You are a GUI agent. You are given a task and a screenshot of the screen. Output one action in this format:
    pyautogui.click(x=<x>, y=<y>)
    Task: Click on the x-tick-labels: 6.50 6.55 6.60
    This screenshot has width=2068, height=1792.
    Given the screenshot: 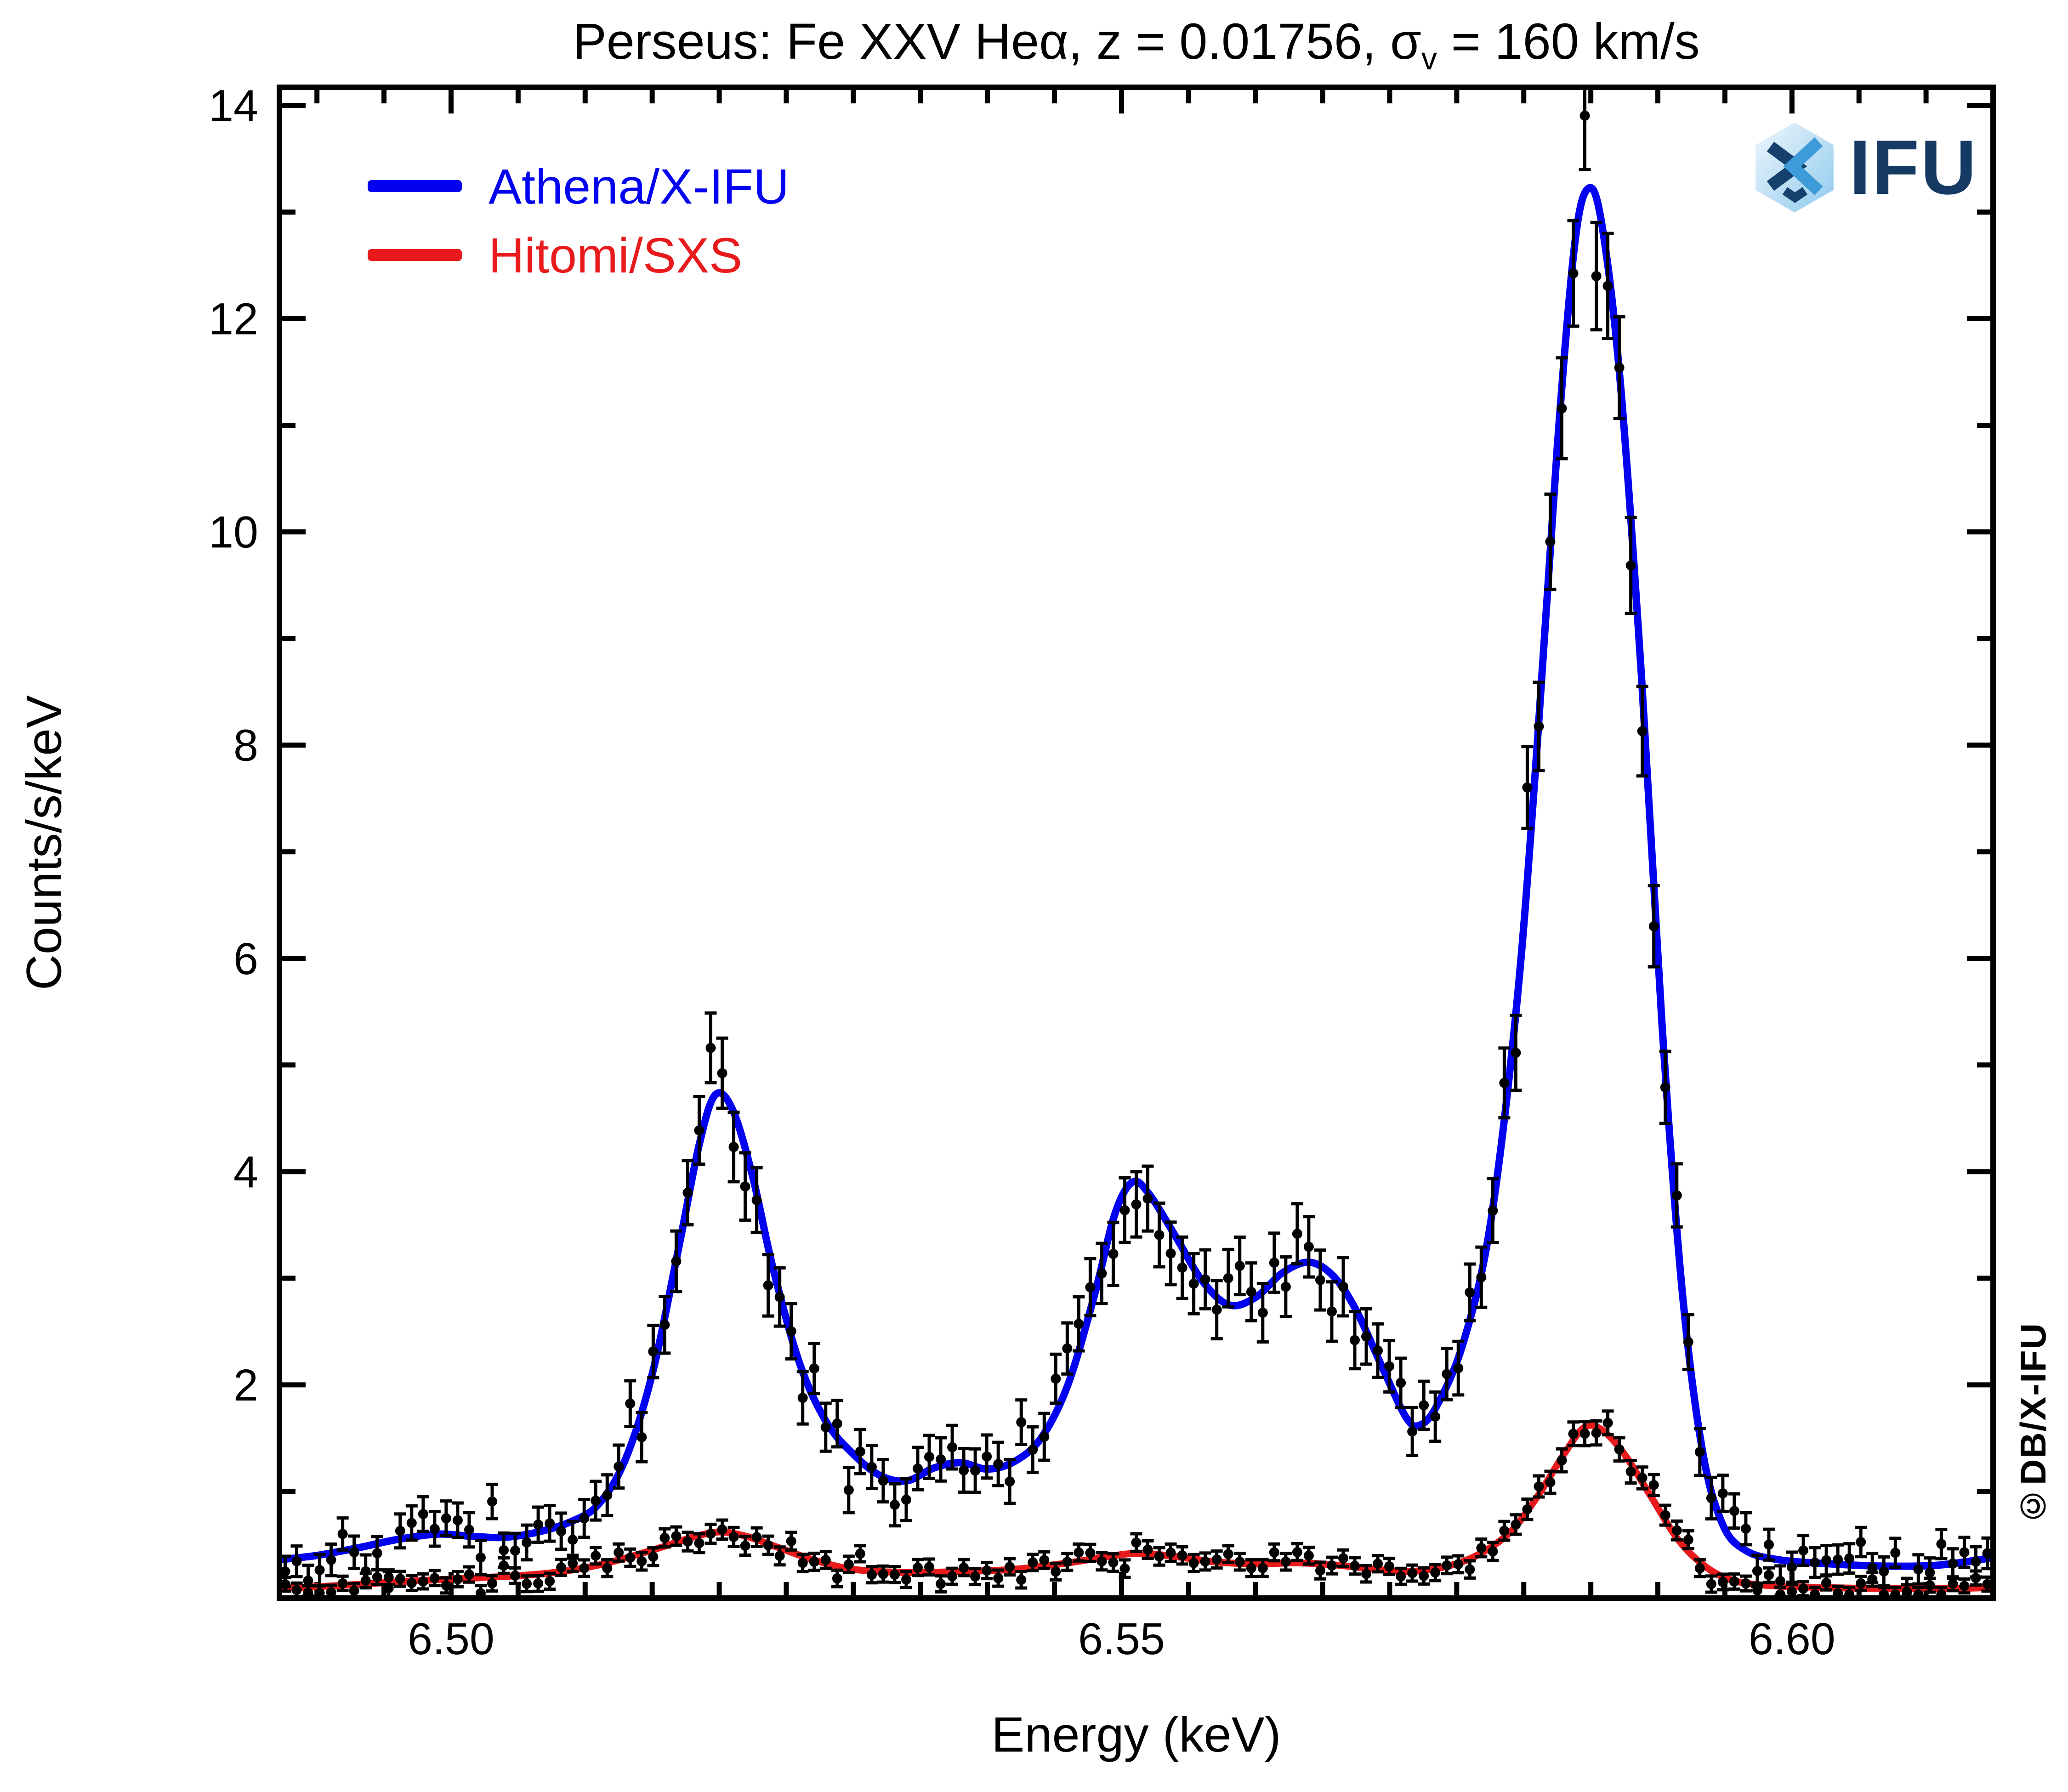 What is the action you would take?
    pyautogui.click(x=1121, y=1639)
    